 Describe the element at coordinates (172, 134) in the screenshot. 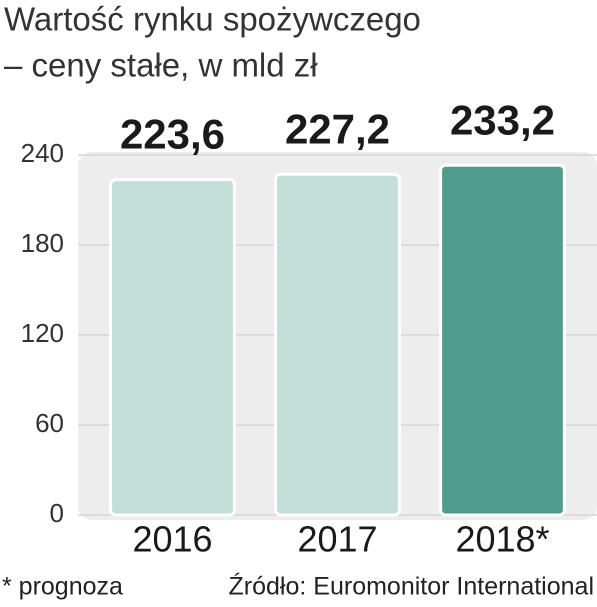

I see `value-label: 223,6` at that location.